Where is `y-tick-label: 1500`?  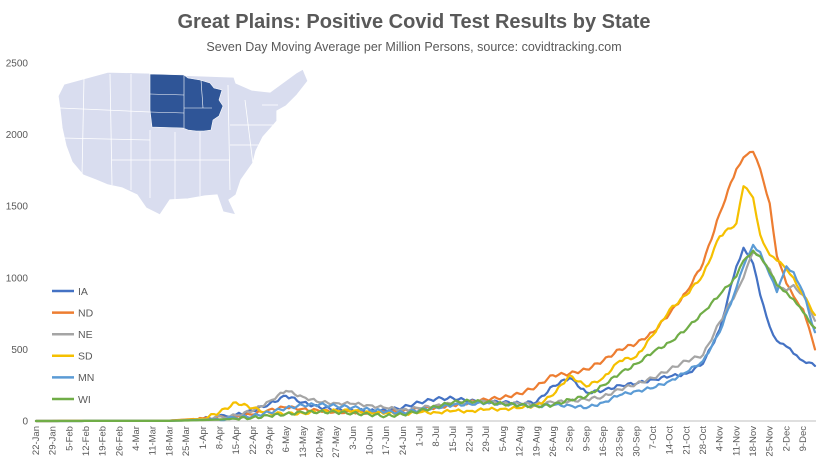
y-tick-label: 1500 is located at coordinates (17, 207).